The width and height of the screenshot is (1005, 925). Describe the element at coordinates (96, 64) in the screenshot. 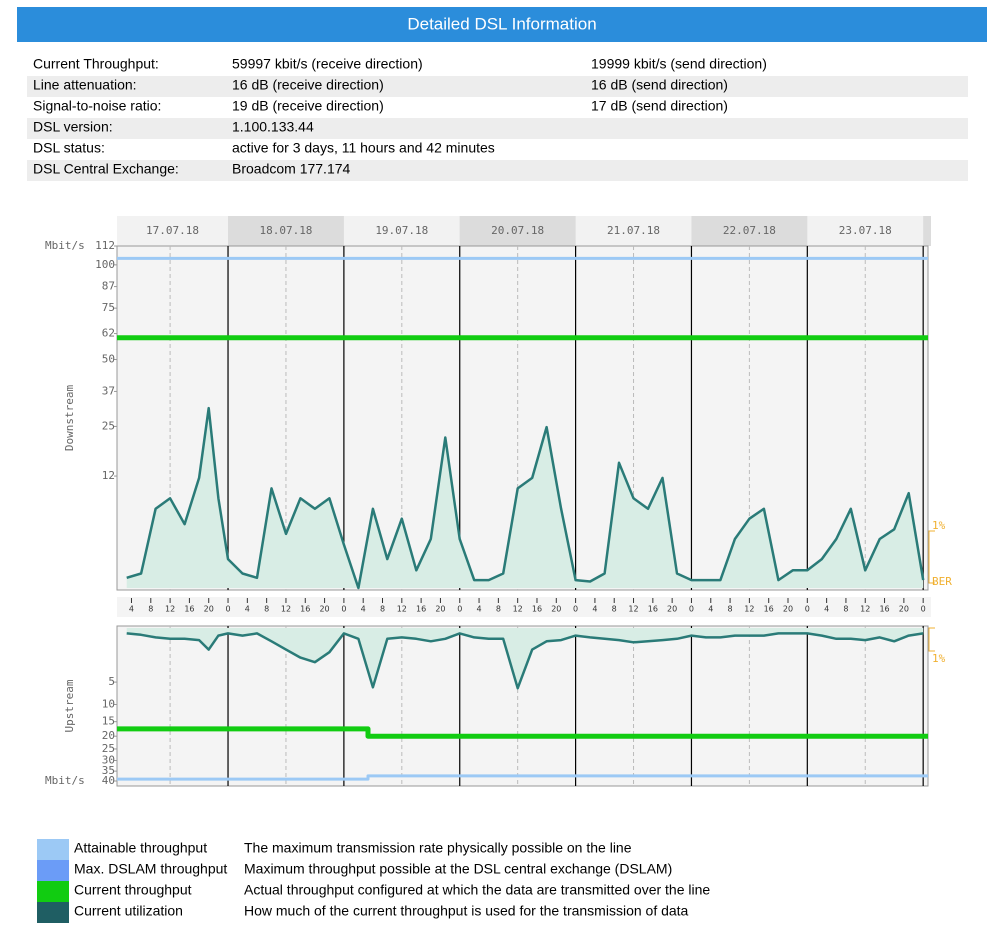

I see `info-label: Current Throughput:` at that location.